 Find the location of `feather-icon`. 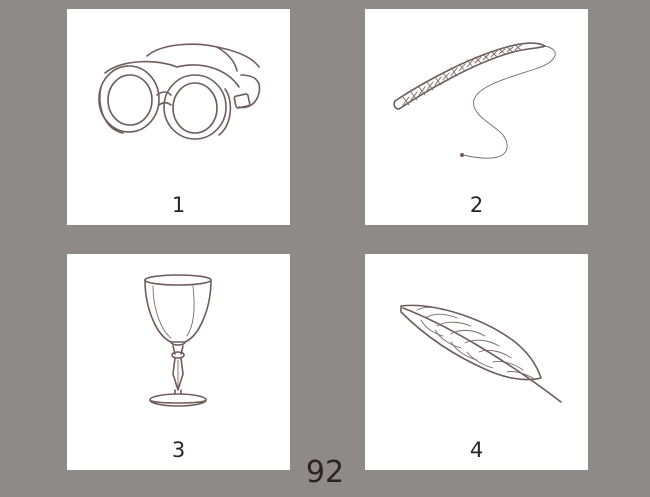

feather-icon is located at coordinates (481, 353).